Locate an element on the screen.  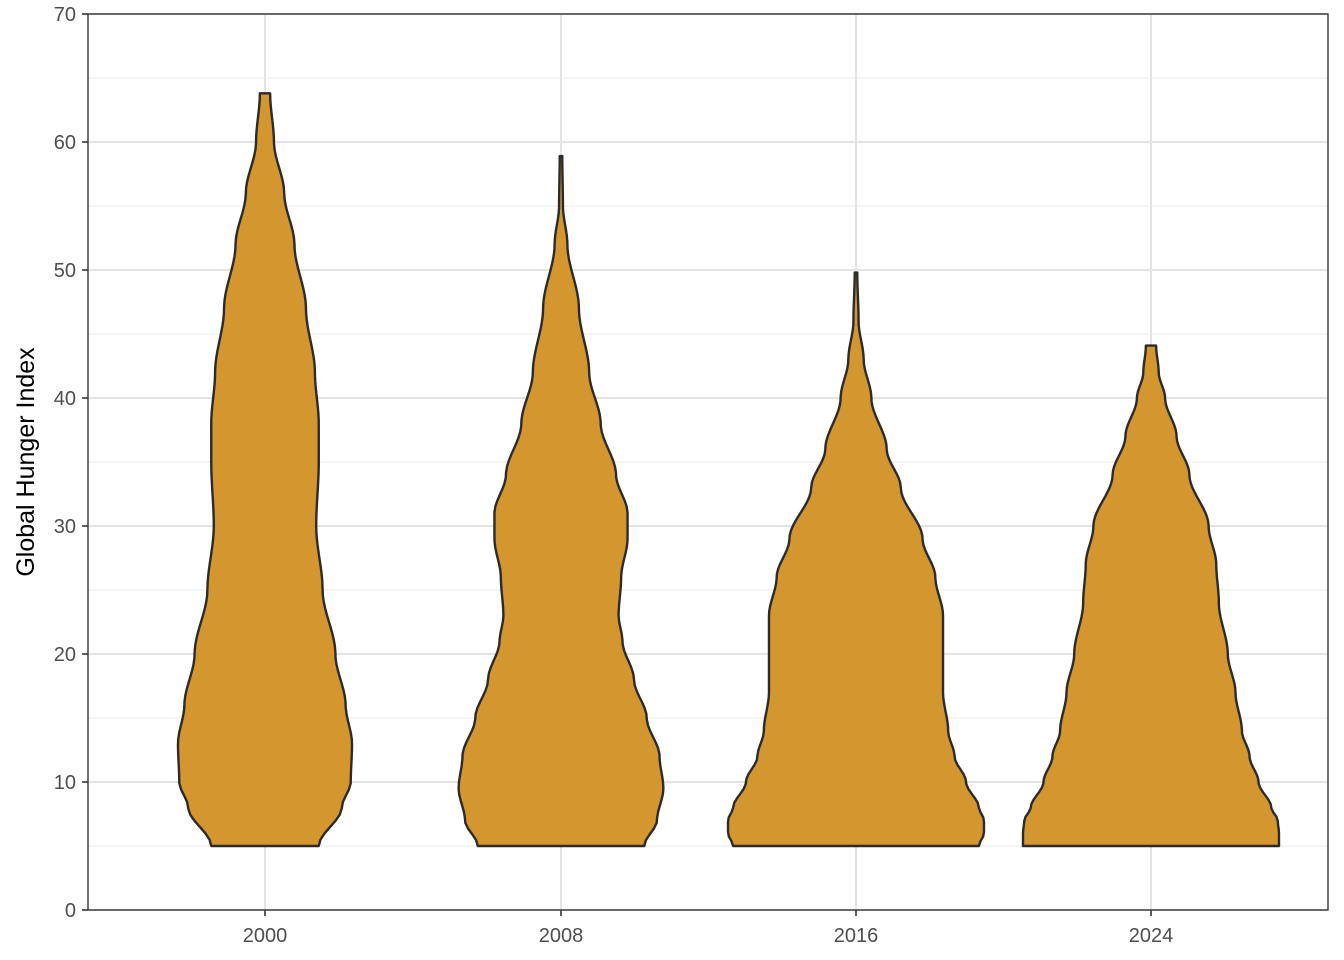
x-tick-label: 2024 is located at coordinates (1151, 936).